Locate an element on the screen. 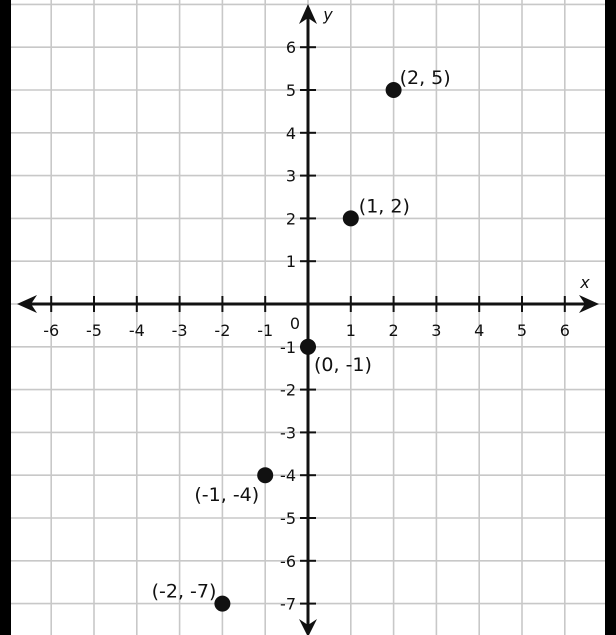 The height and width of the screenshot is (635, 616). x-axis-left-arrow is located at coordinates (27, 304).